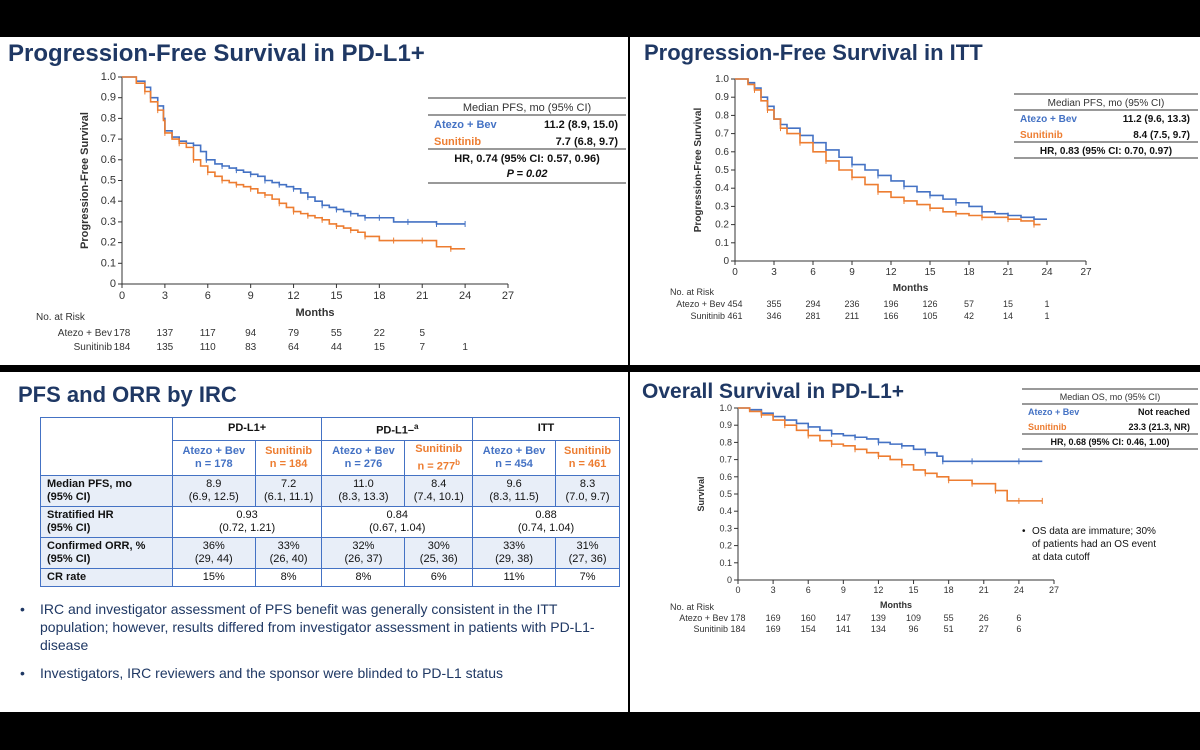 The width and height of the screenshot is (1200, 750). Describe the element at coordinates (251, 296) in the screenshot. I see `x-tick-label: 9` at that location.